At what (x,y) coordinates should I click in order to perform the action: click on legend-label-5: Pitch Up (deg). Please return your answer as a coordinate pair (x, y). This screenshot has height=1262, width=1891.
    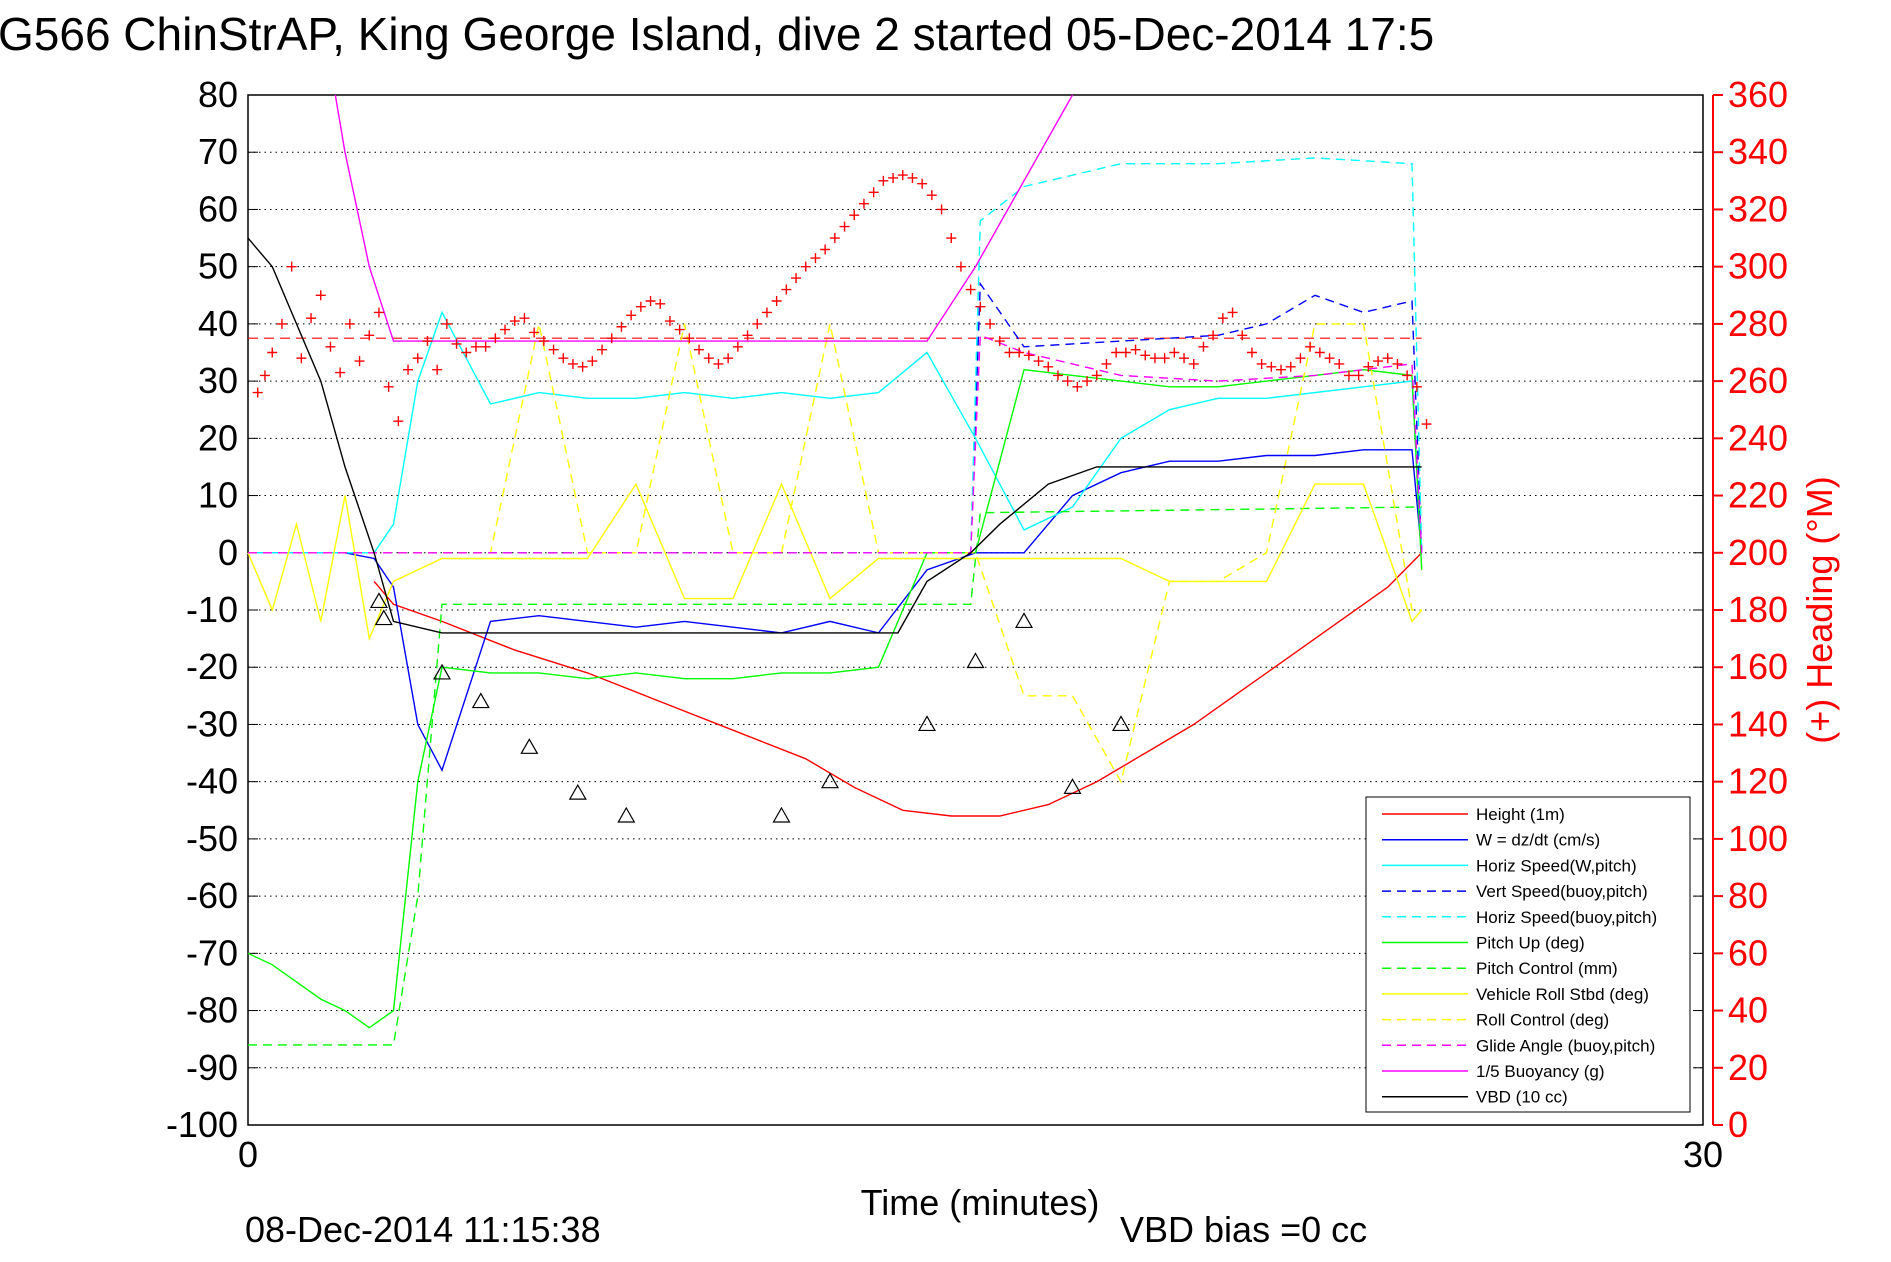
    Looking at the image, I should click on (1530, 943).